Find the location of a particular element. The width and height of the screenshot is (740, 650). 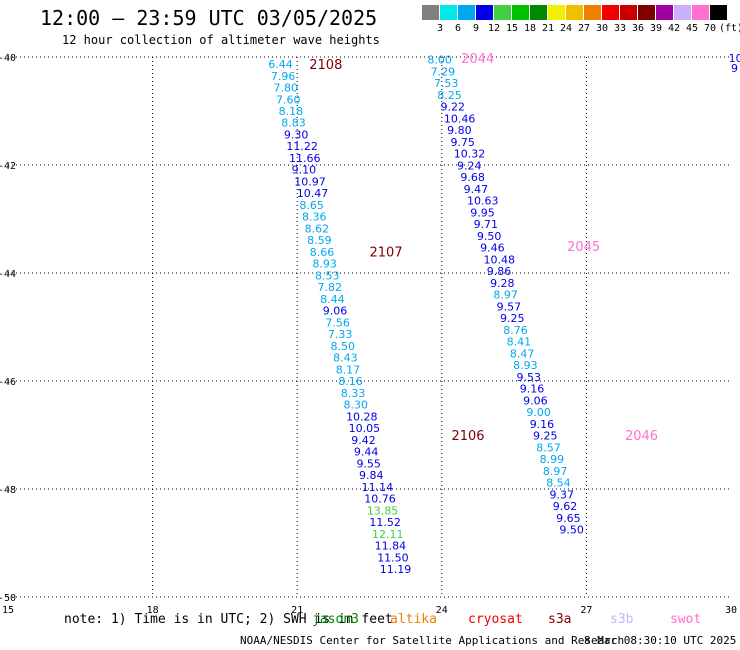

swh-value-track-a: 9.30 is located at coordinates (296, 134).